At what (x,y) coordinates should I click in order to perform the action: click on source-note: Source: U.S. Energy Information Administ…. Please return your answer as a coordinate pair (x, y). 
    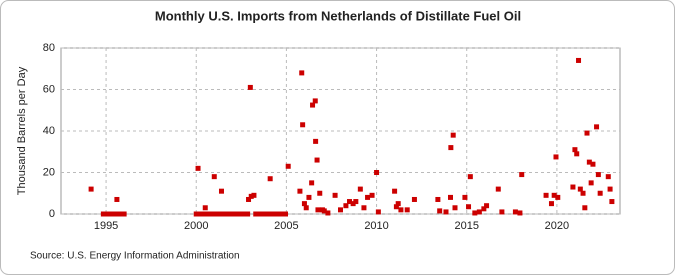
    Looking at the image, I should click on (135, 256).